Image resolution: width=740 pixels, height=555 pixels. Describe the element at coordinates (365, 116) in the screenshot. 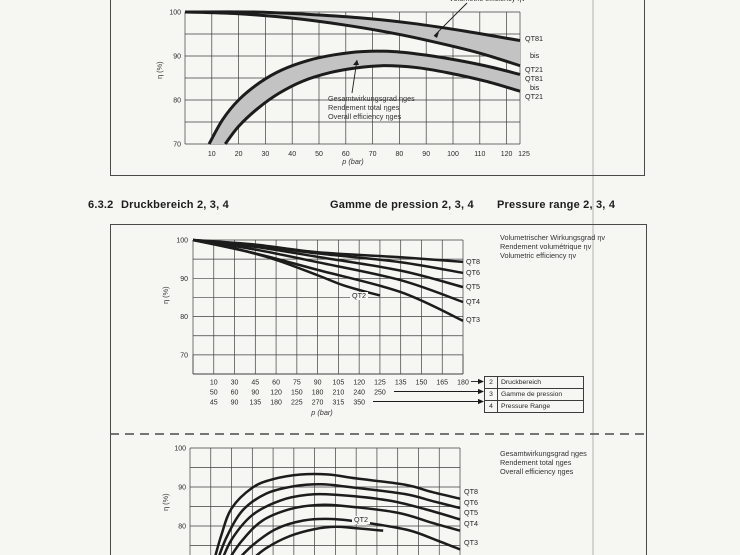

I see `overall-efficiency-note-line3: Overall efficiency ηges` at that location.